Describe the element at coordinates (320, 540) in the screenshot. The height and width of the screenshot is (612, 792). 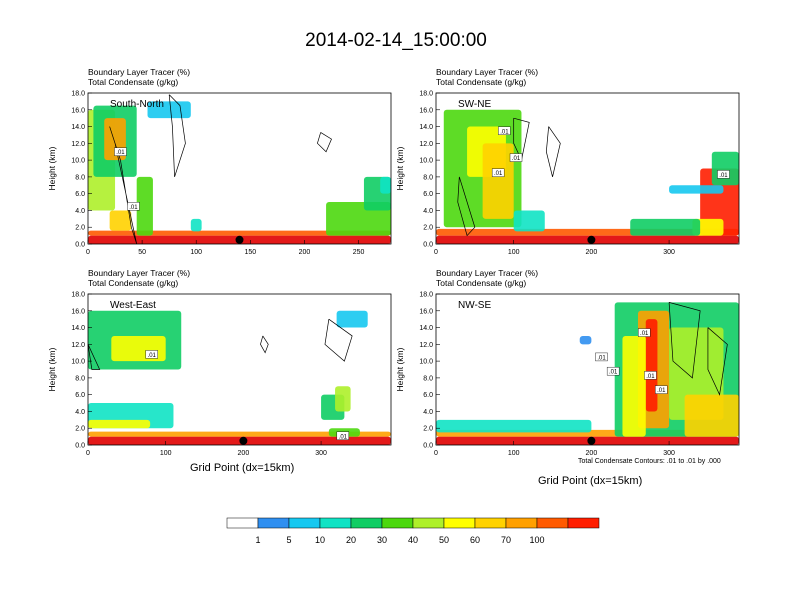
I see `colorbar-label: 10` at that location.